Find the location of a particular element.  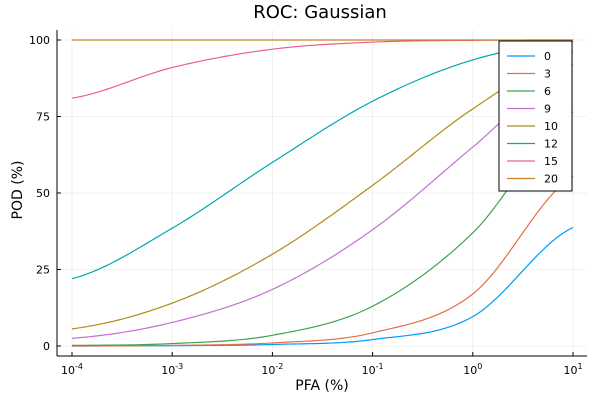

x-tick-label: 10¹ is located at coordinates (572, 369).